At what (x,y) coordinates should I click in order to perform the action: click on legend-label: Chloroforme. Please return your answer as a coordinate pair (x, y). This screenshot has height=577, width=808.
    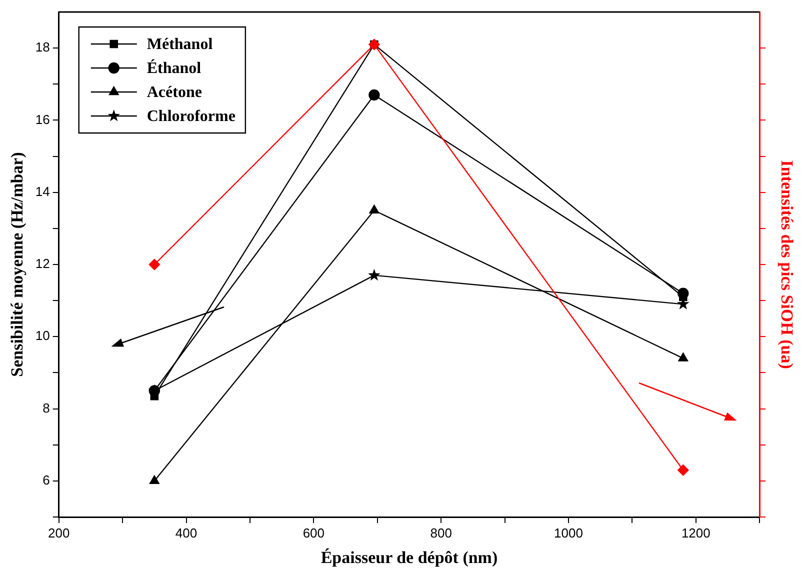
    Looking at the image, I should click on (191, 117).